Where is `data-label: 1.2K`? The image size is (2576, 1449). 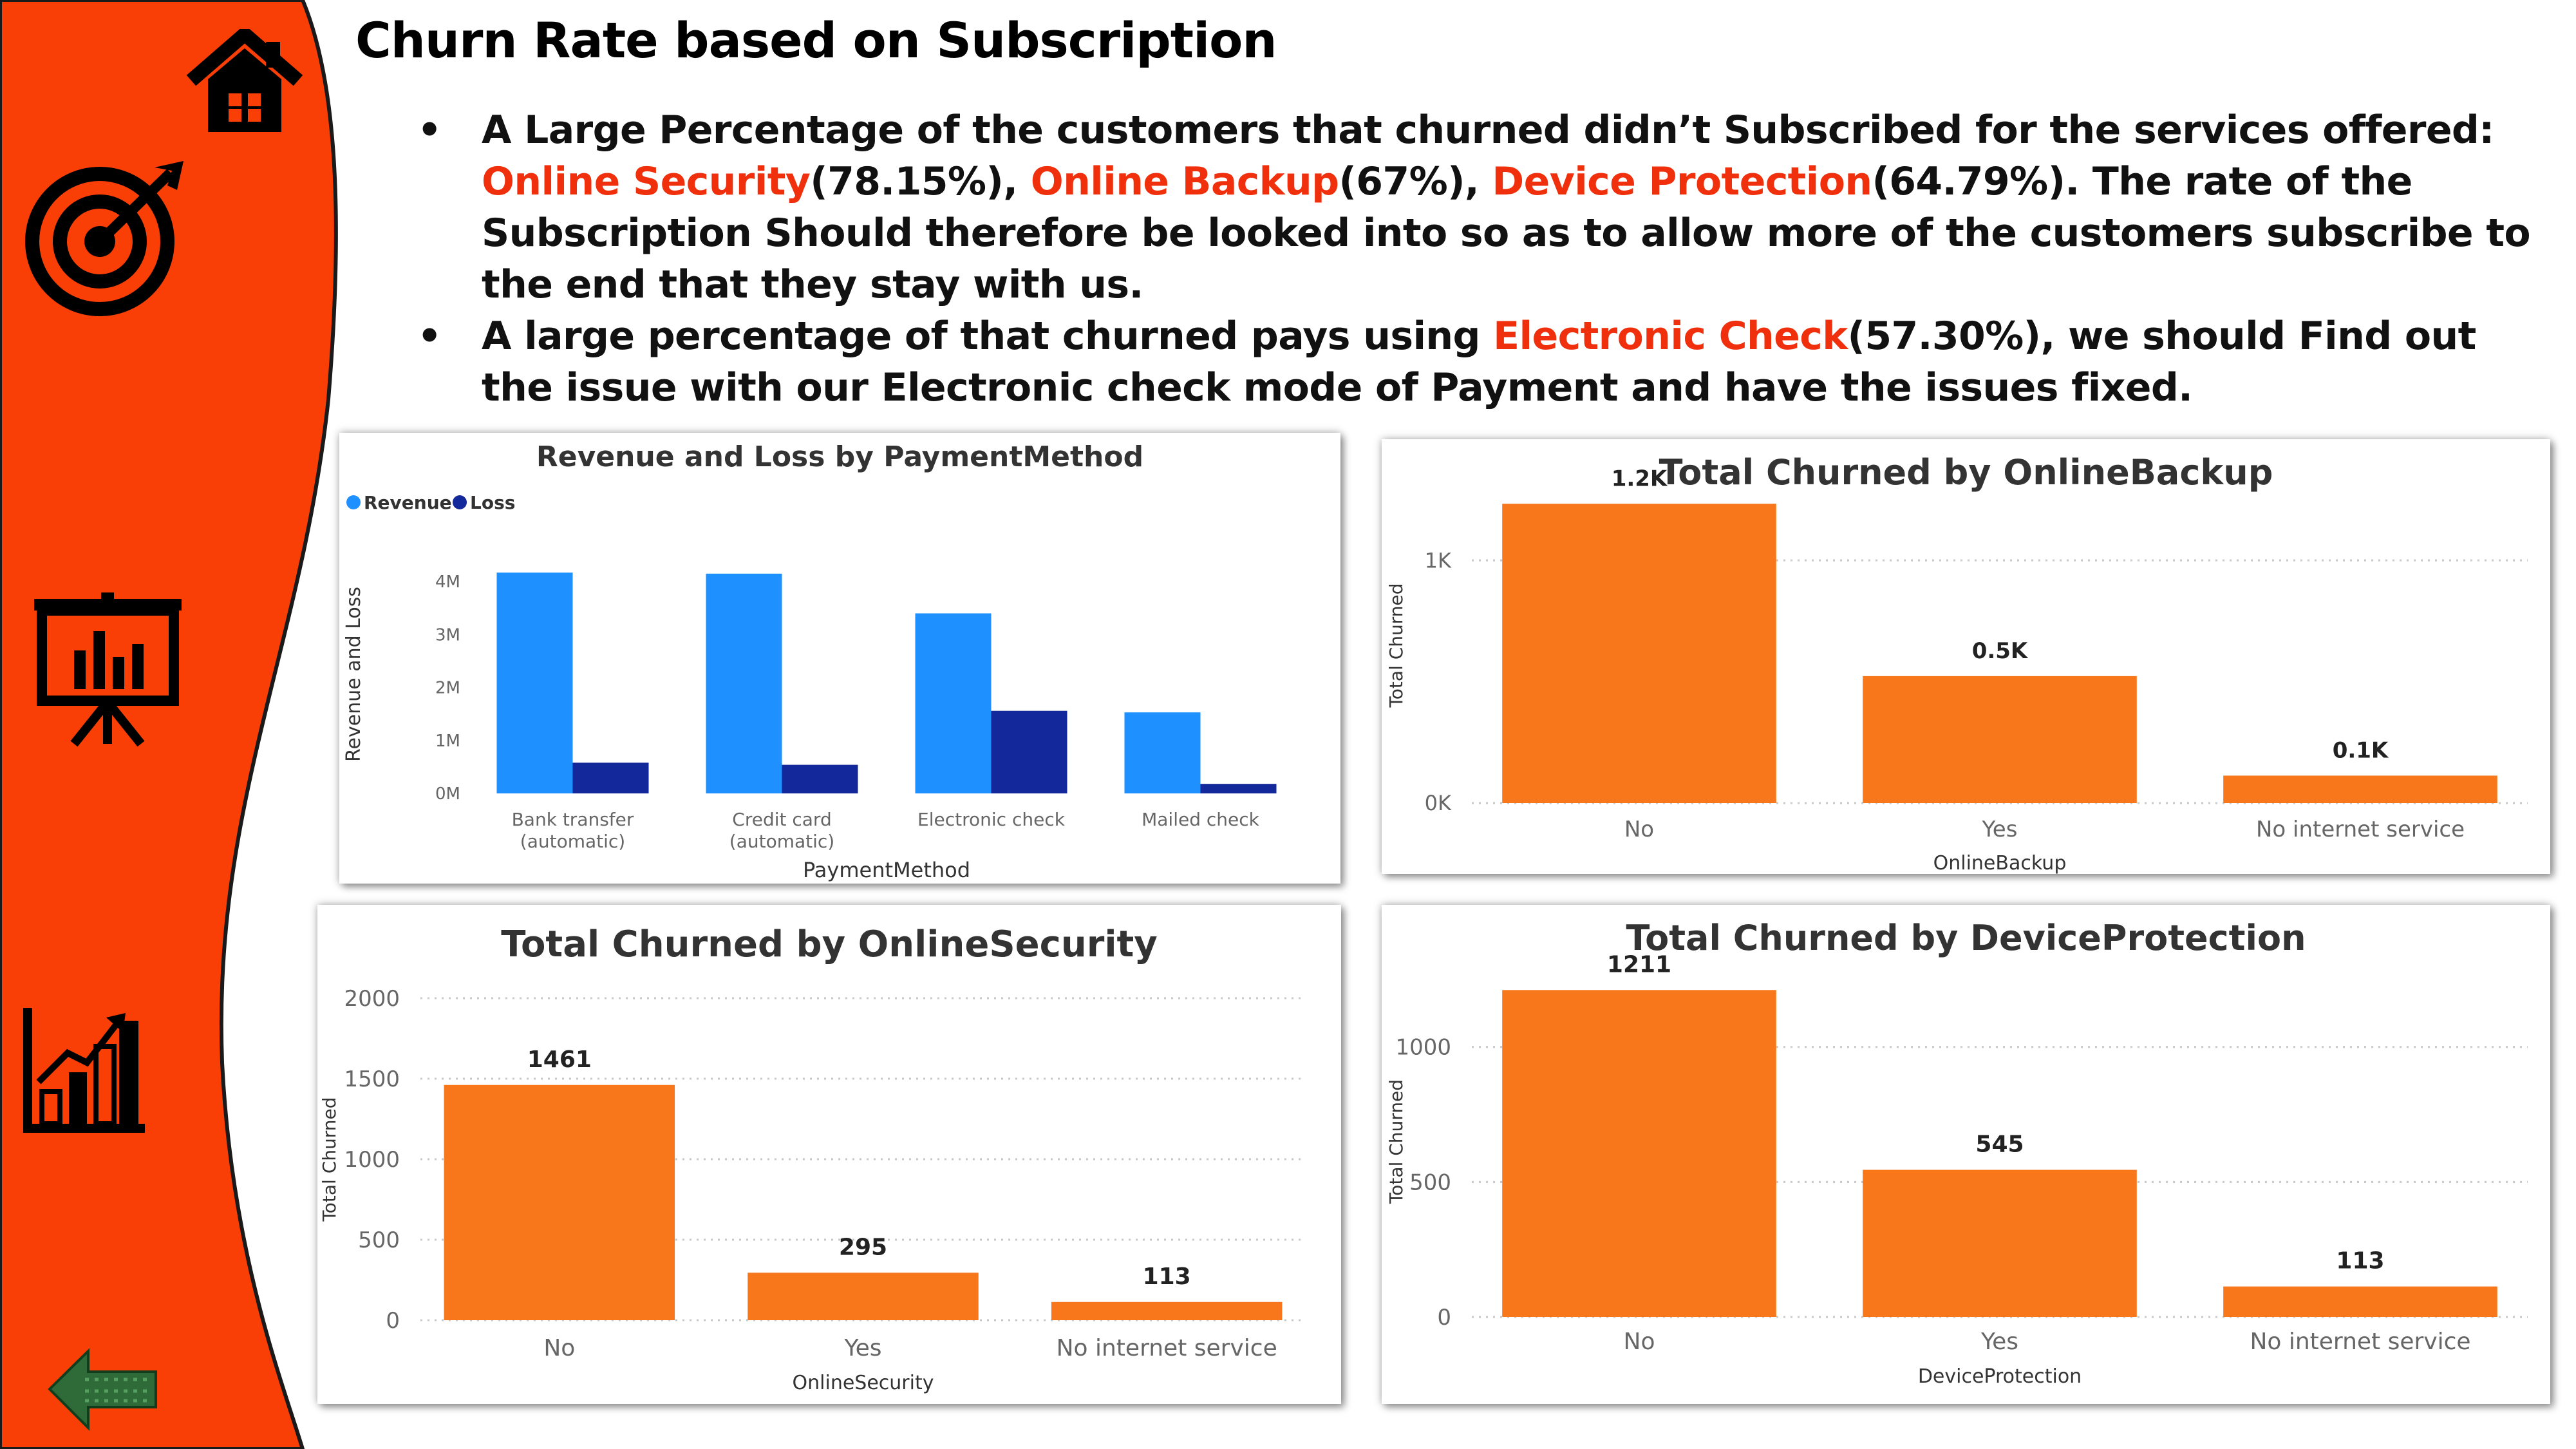
data-label: 1.2K is located at coordinates (1640, 479).